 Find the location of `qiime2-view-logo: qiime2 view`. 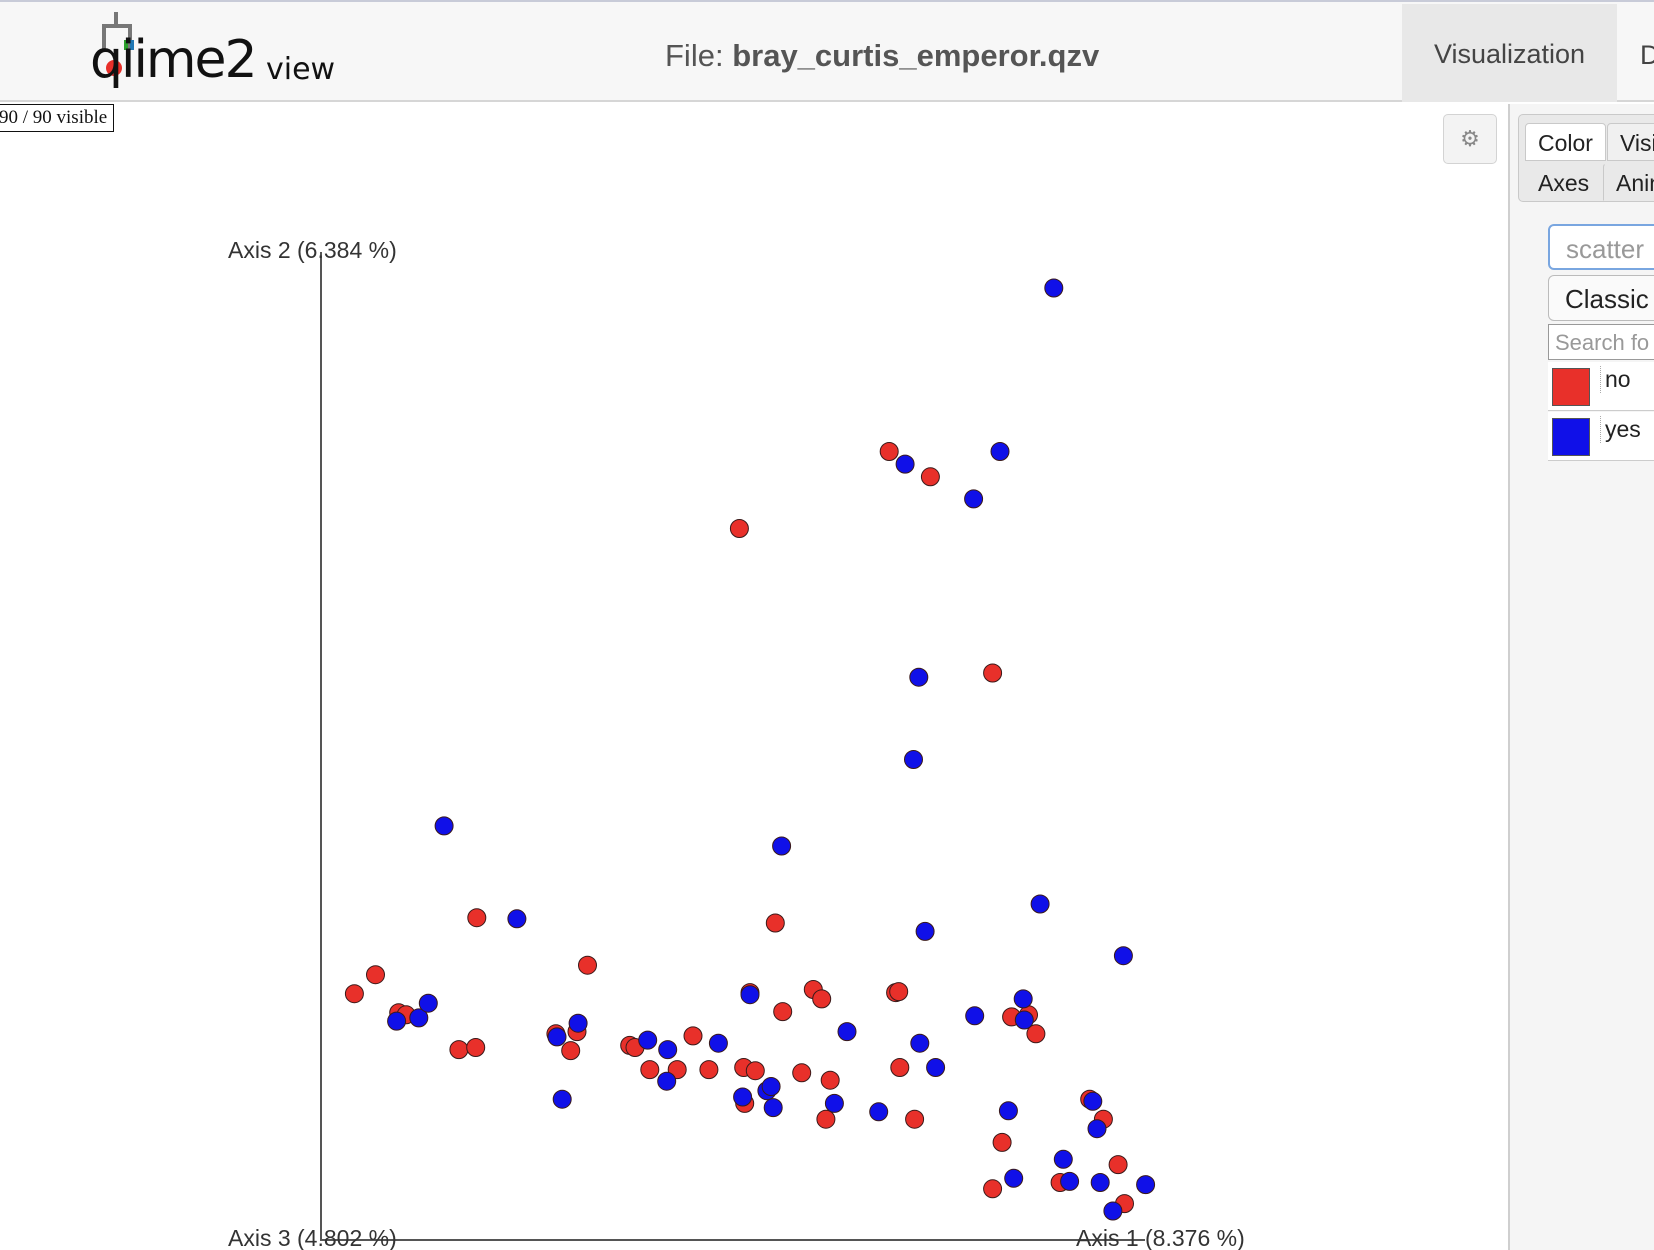

qiime2-view-logo: qiime2 view is located at coordinates (218, 54).